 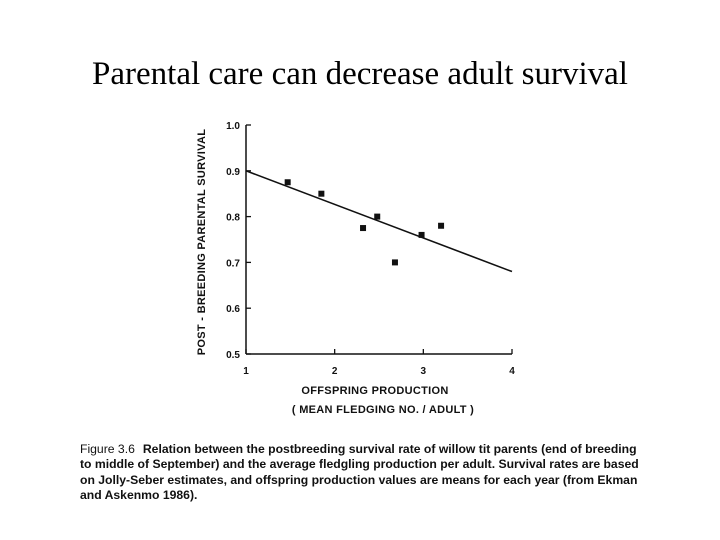 I want to click on y-ticks: 0.5 0.6 0.7 0.8 0.9 1.0, so click(x=238, y=241).